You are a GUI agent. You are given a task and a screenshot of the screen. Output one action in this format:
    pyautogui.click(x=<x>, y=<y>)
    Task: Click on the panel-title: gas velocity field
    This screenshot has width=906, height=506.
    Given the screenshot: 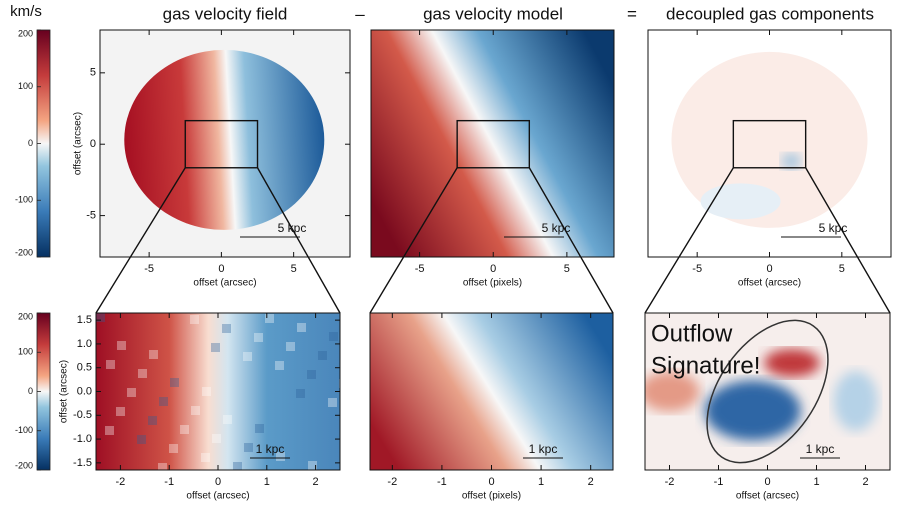 What is the action you would take?
    pyautogui.click(x=225, y=13)
    